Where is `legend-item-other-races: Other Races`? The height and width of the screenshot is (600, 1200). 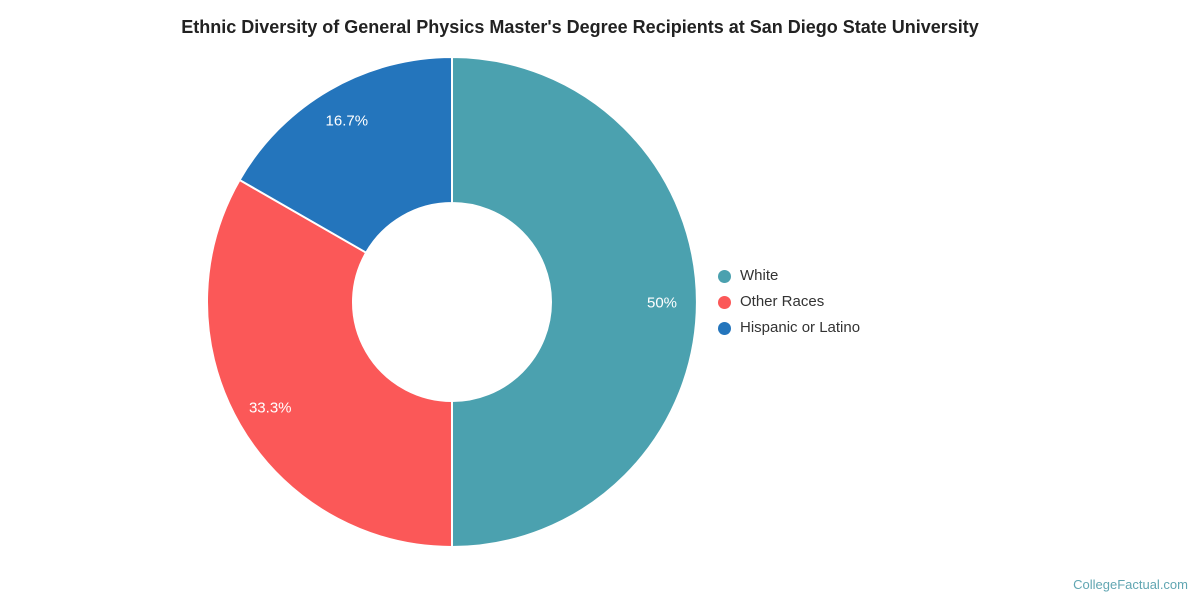 legend-item-other-races: Other Races is located at coordinates (789, 302).